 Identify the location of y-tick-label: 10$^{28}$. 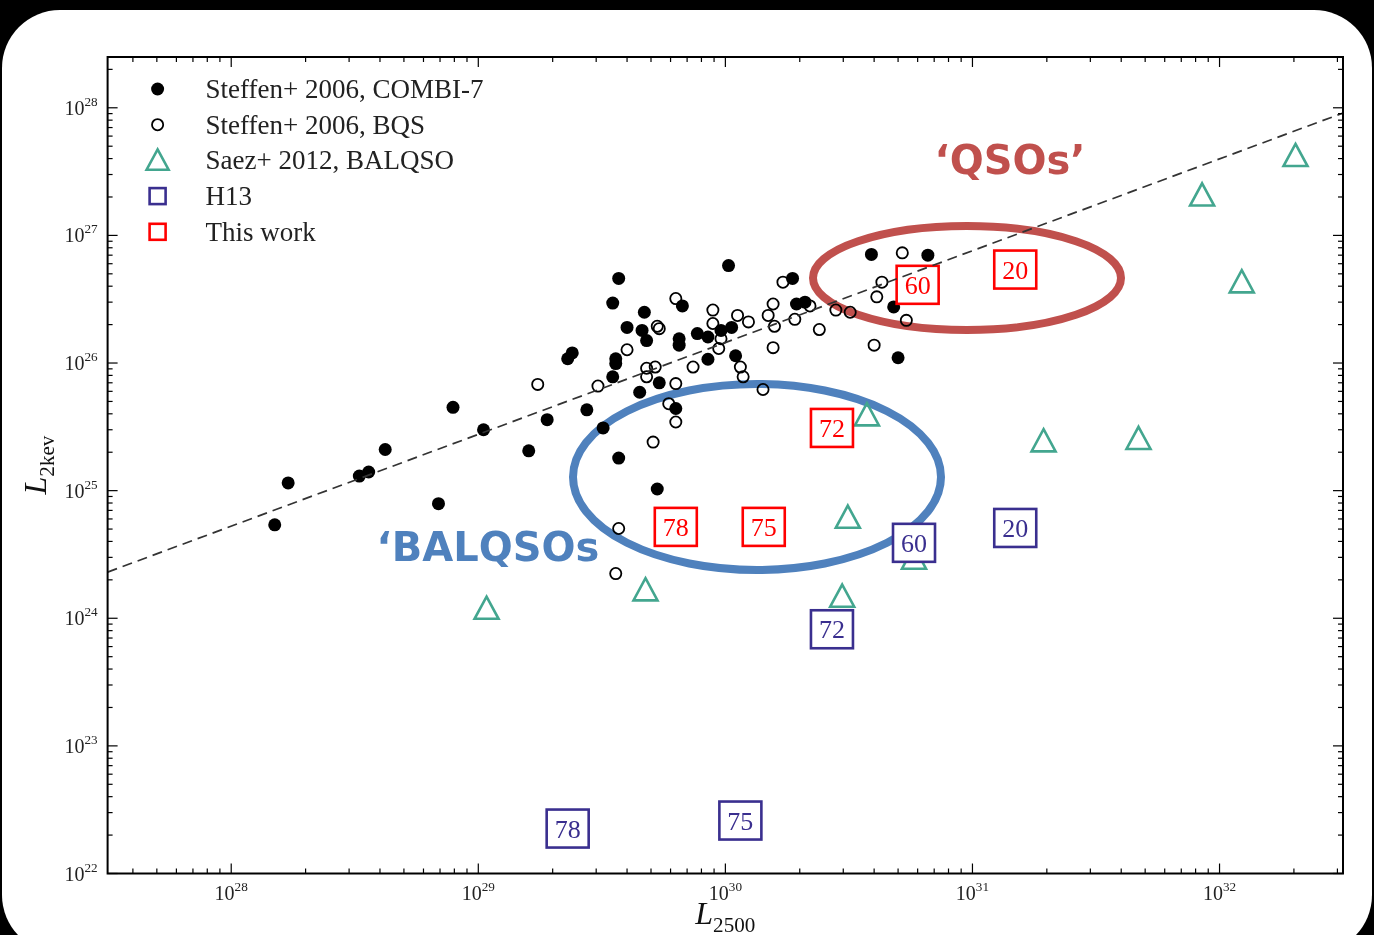
(81, 106).